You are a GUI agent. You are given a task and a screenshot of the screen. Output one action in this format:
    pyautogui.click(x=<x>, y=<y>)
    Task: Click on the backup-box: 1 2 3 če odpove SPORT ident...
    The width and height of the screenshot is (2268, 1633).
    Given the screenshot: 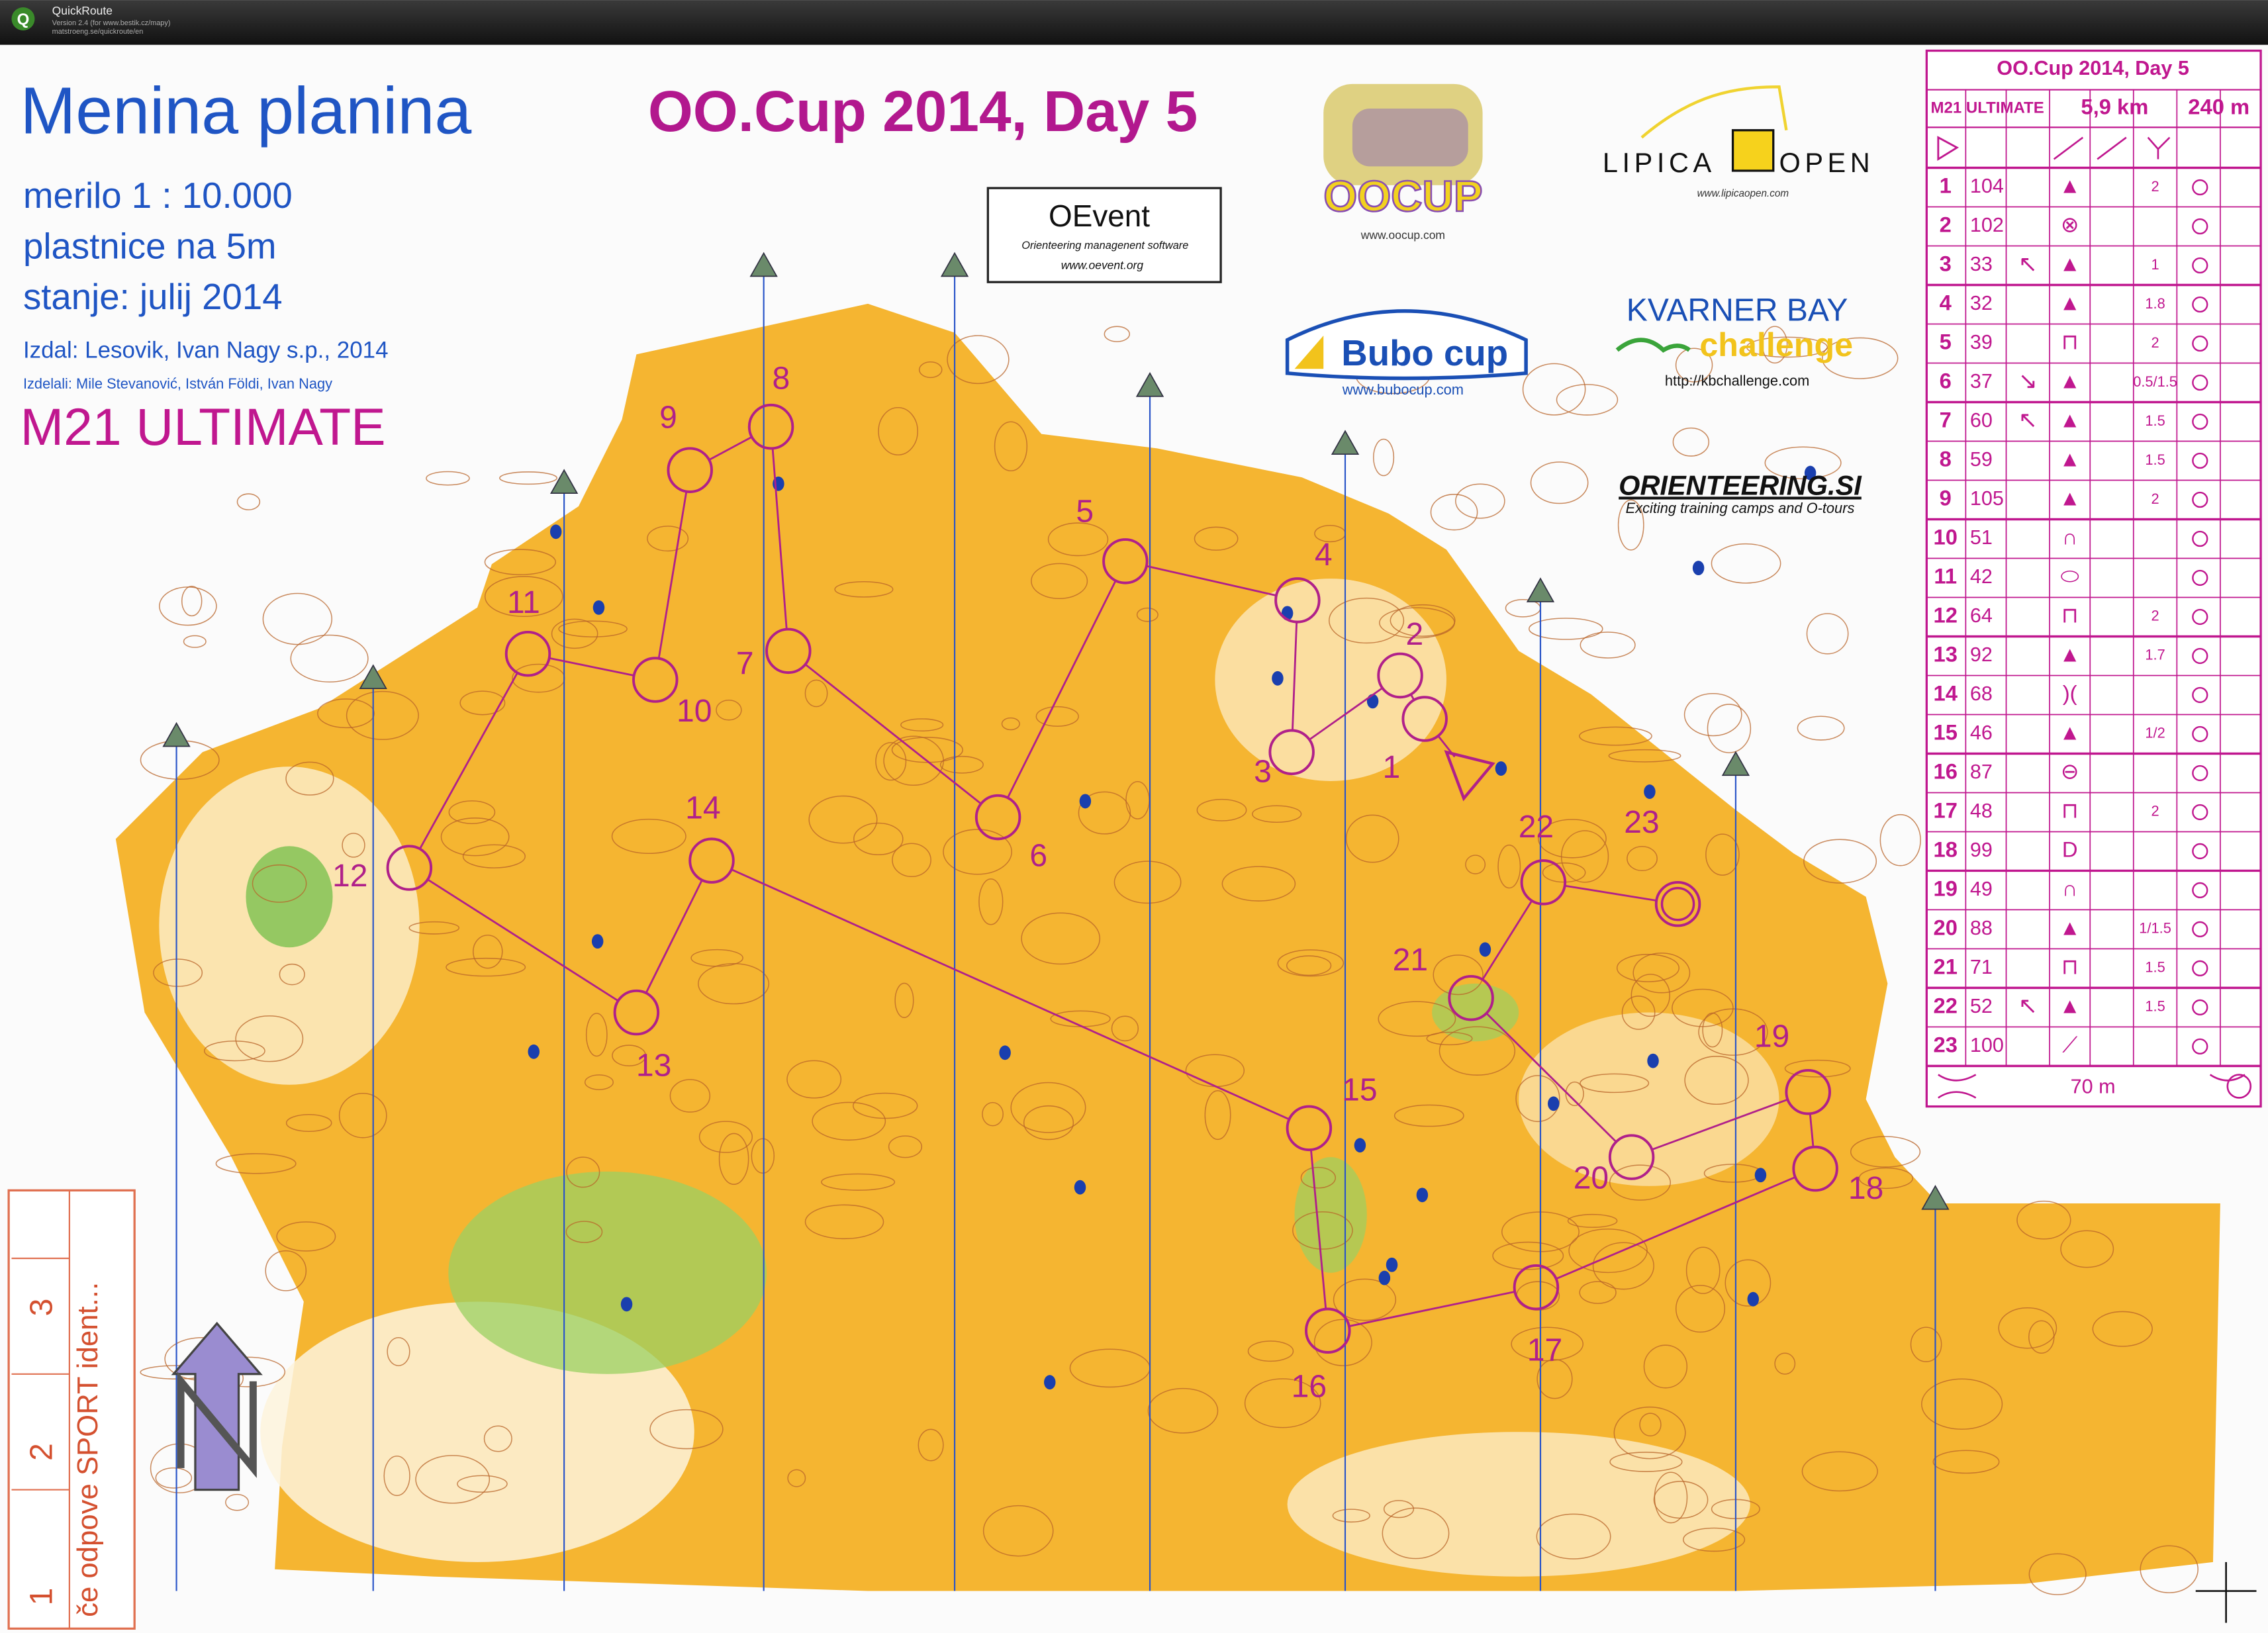 What is the action you would take?
    pyautogui.click(x=71, y=1409)
    